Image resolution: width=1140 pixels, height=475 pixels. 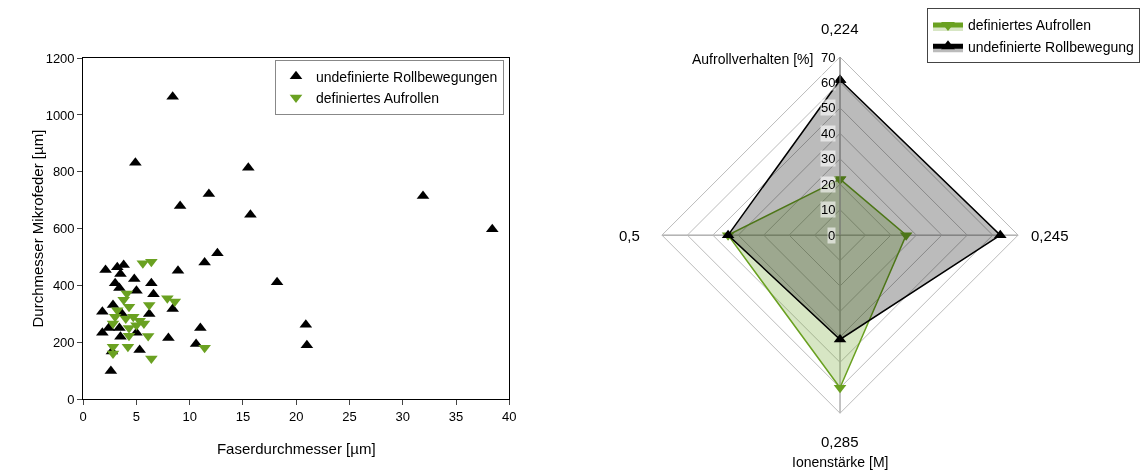 What do you see at coordinates (828, 184) in the screenshot?
I see `y-tick-label: 20` at bounding box center [828, 184].